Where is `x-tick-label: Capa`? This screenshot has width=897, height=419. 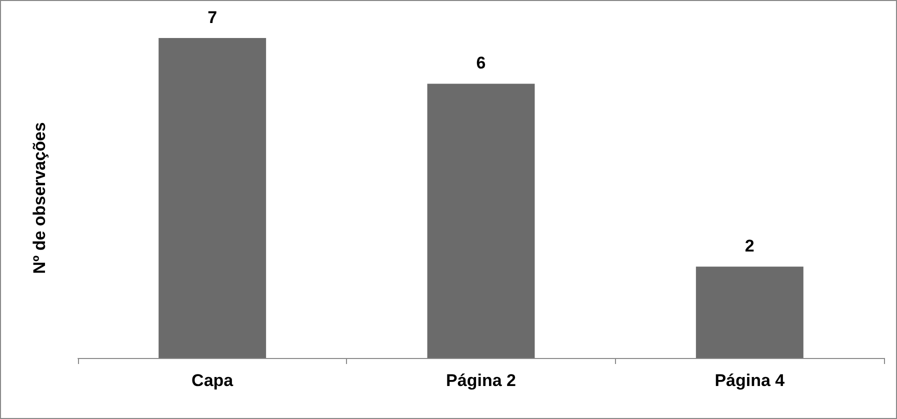 x-tick-label: Capa is located at coordinates (213, 380).